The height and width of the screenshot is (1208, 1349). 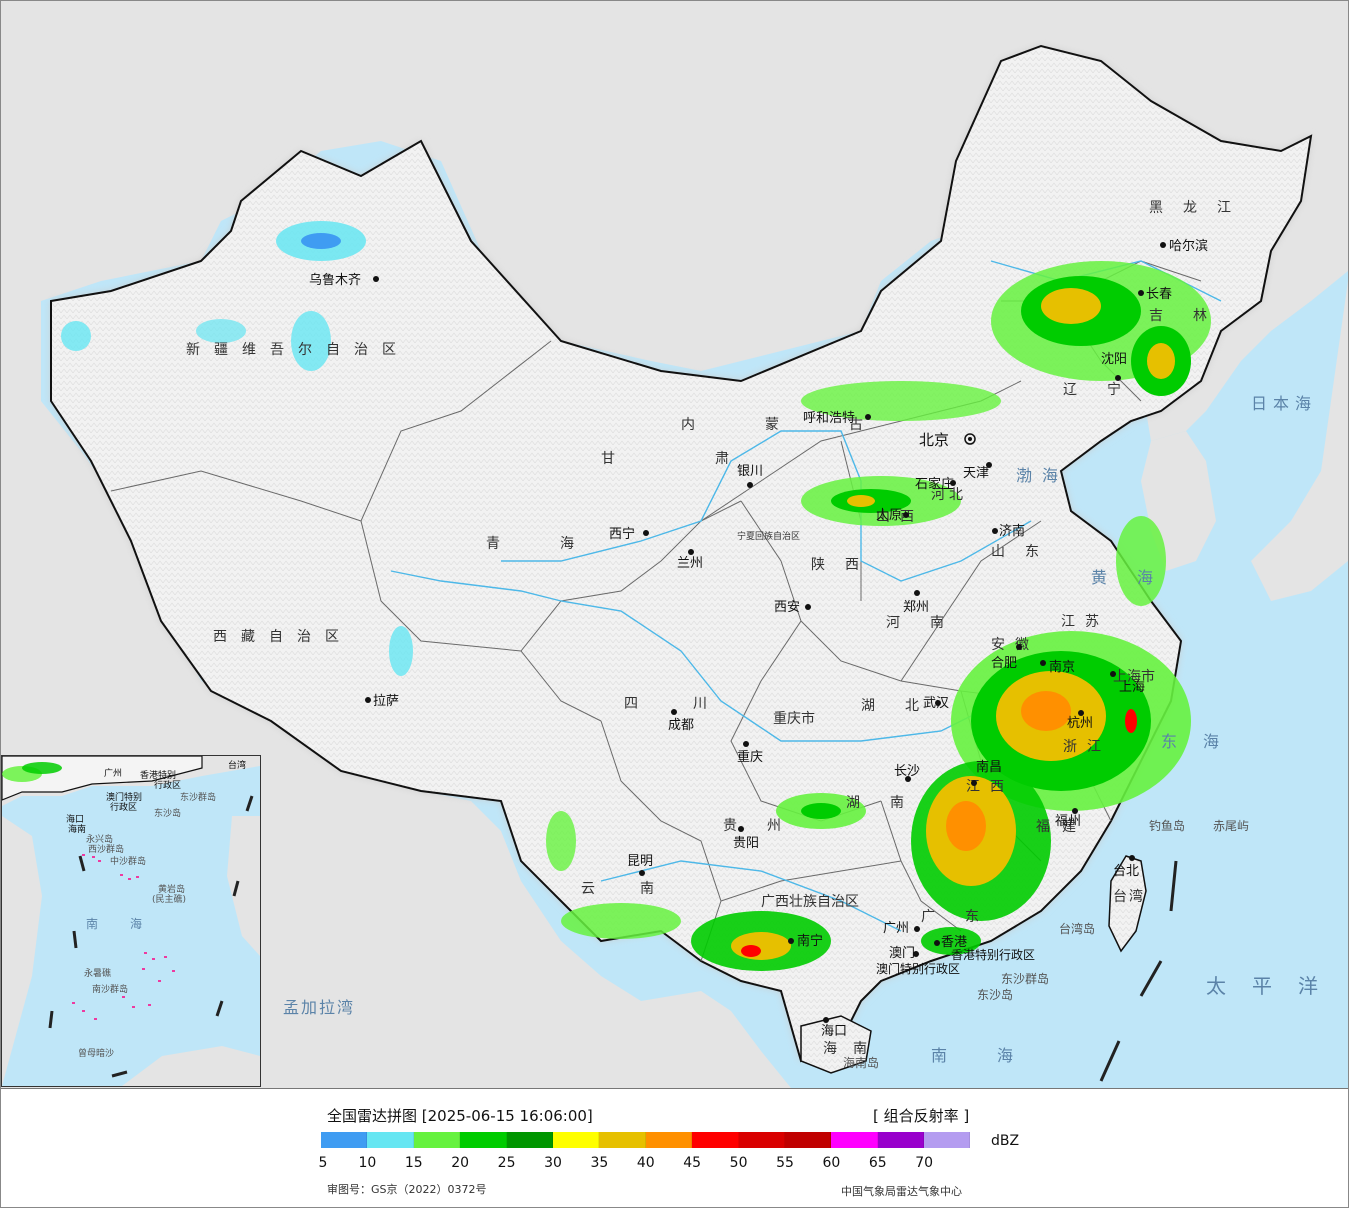 I want to click on city-label: 呼和浩特, so click(x=829, y=418).